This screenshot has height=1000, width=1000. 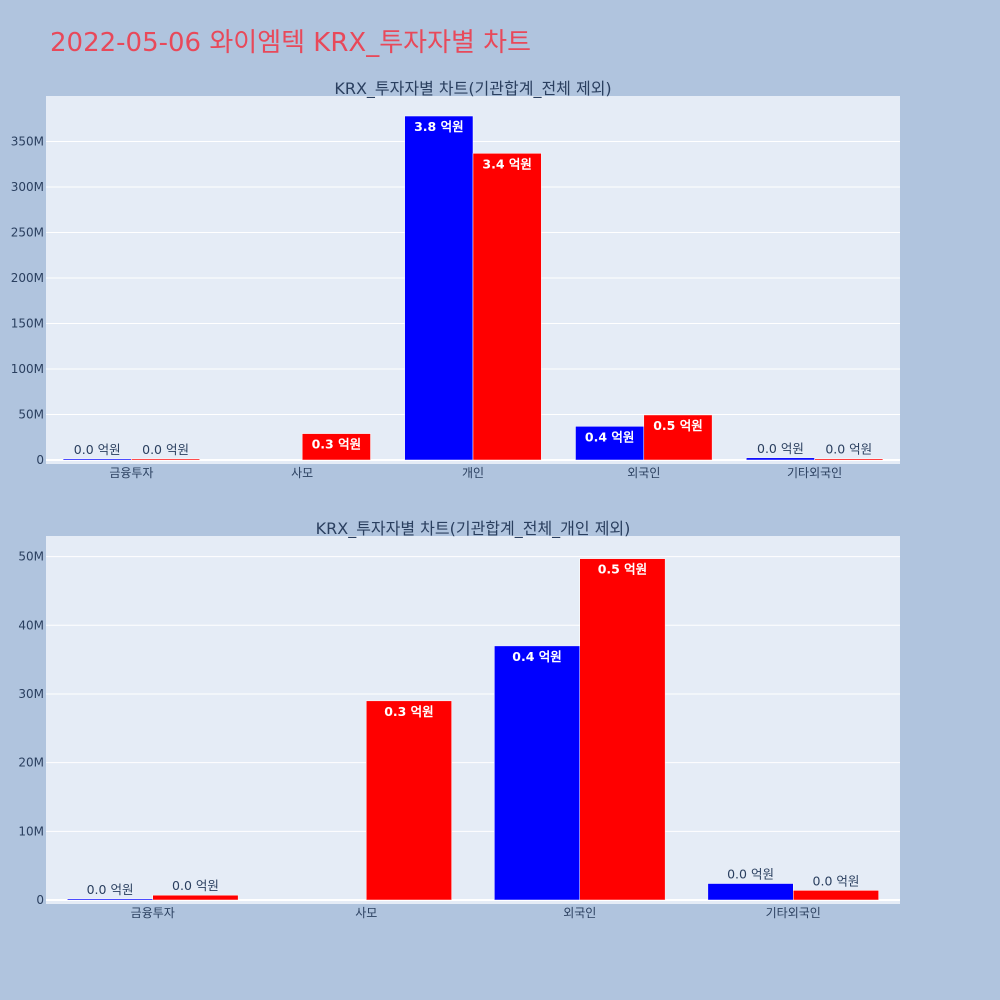 What do you see at coordinates (439, 126) in the screenshot?
I see `data-label: 3.8 억원` at bounding box center [439, 126].